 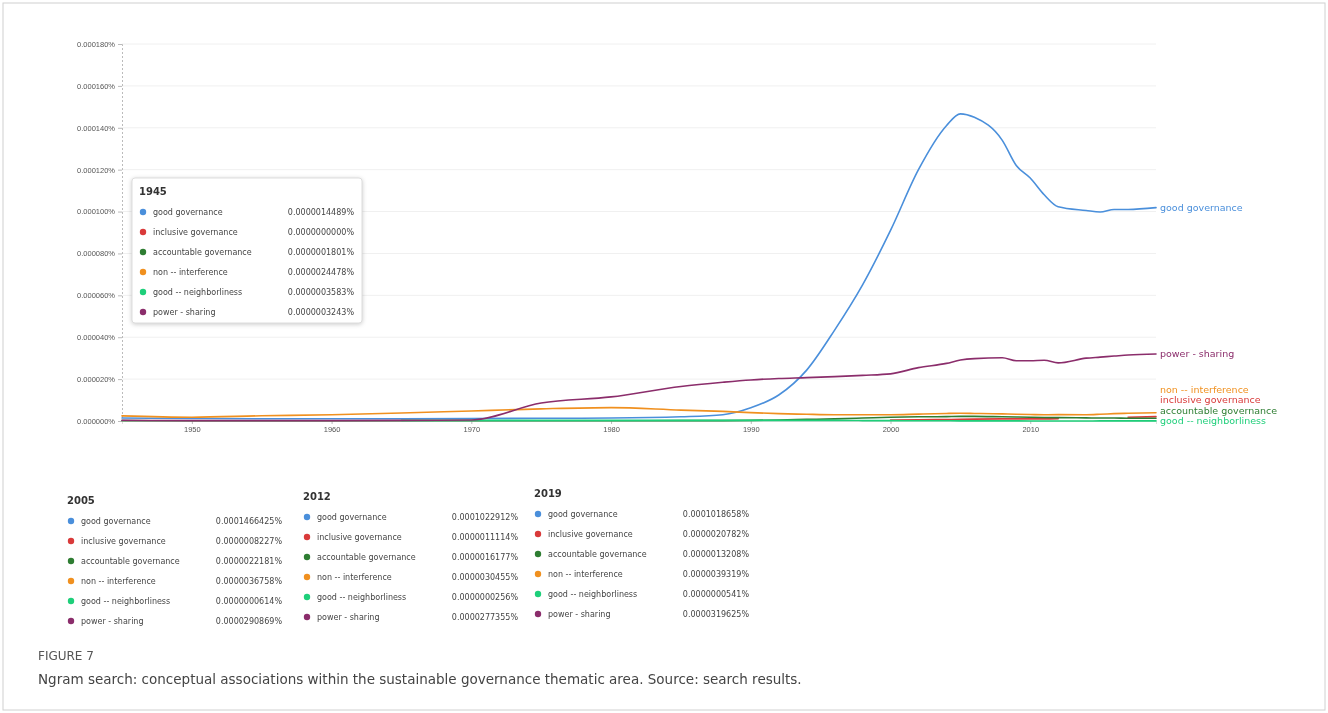 I want to click on annotation: 1945, so click(x=153, y=191).